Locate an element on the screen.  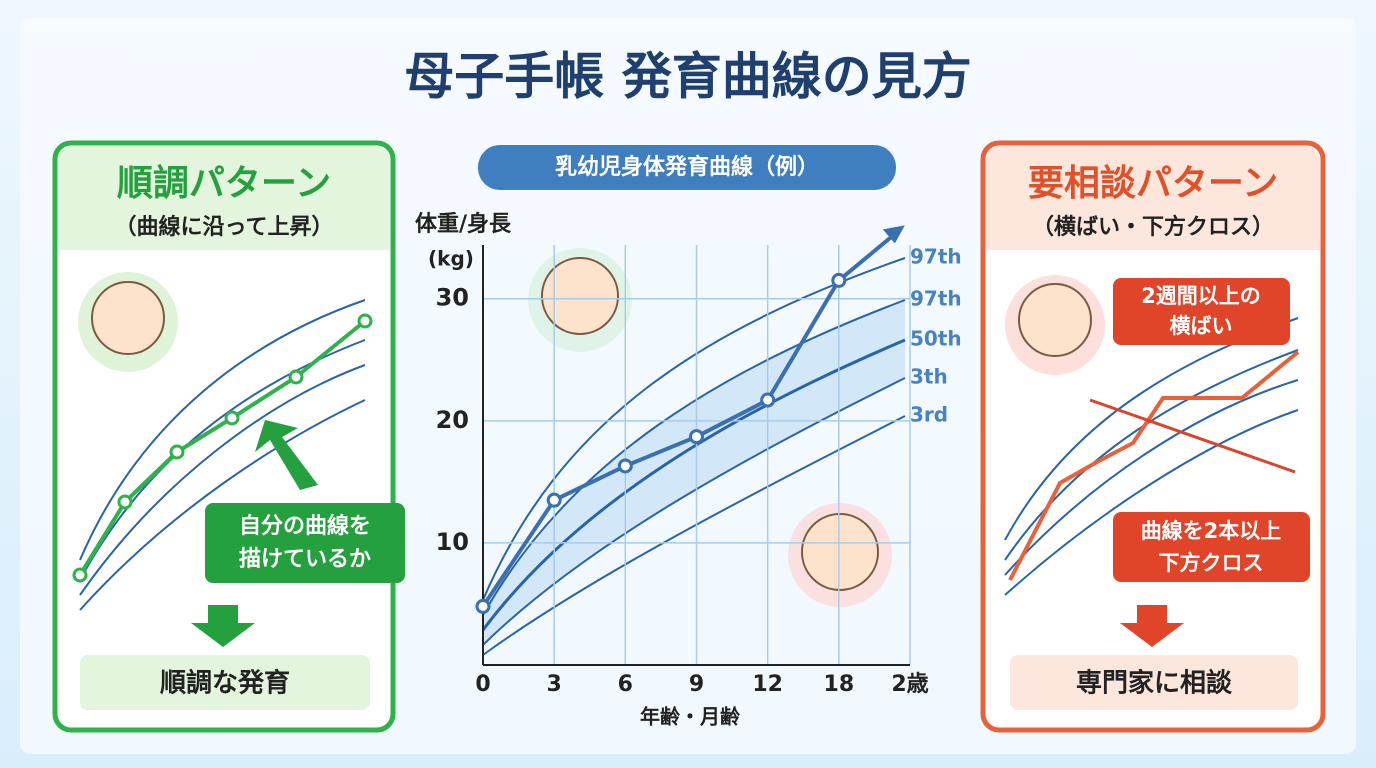
x-tick-label: 3 is located at coordinates (554, 684).